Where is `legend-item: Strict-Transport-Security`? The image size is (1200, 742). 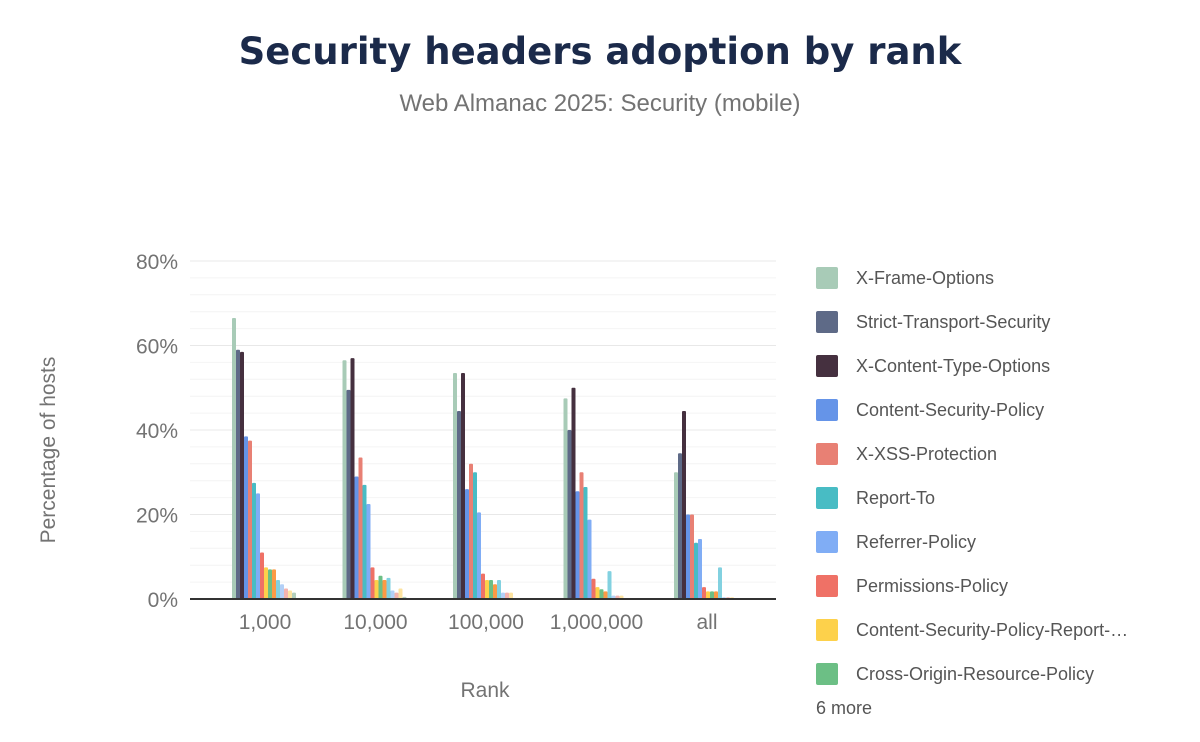
legend-item: Strict-Transport-Security is located at coordinates (972, 322).